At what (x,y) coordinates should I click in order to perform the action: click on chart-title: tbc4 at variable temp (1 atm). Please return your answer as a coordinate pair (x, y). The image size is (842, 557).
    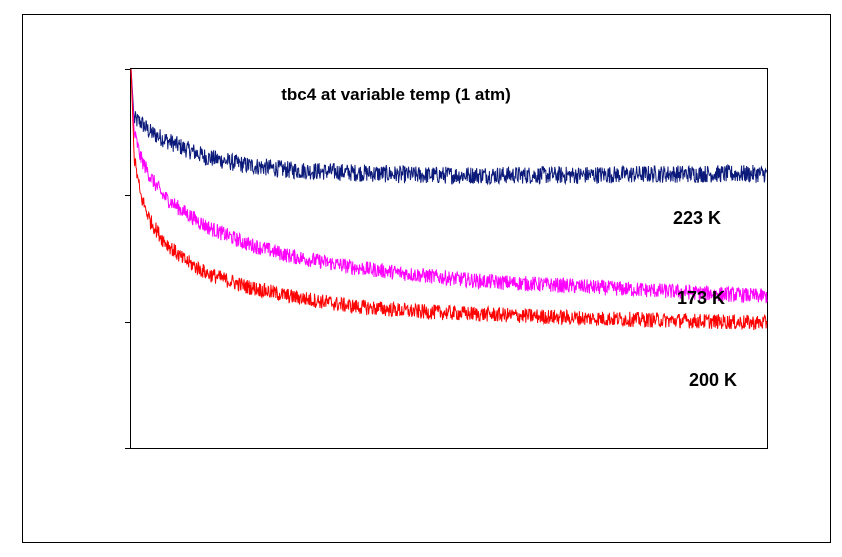
    Looking at the image, I should click on (396, 94).